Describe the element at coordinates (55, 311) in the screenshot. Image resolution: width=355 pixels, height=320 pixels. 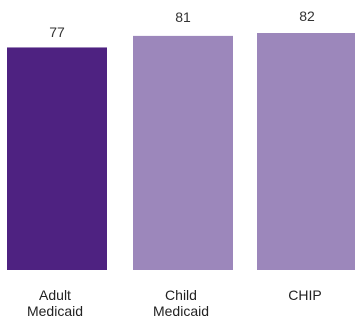
I see `category-label-0-line2: Medicaid` at that location.